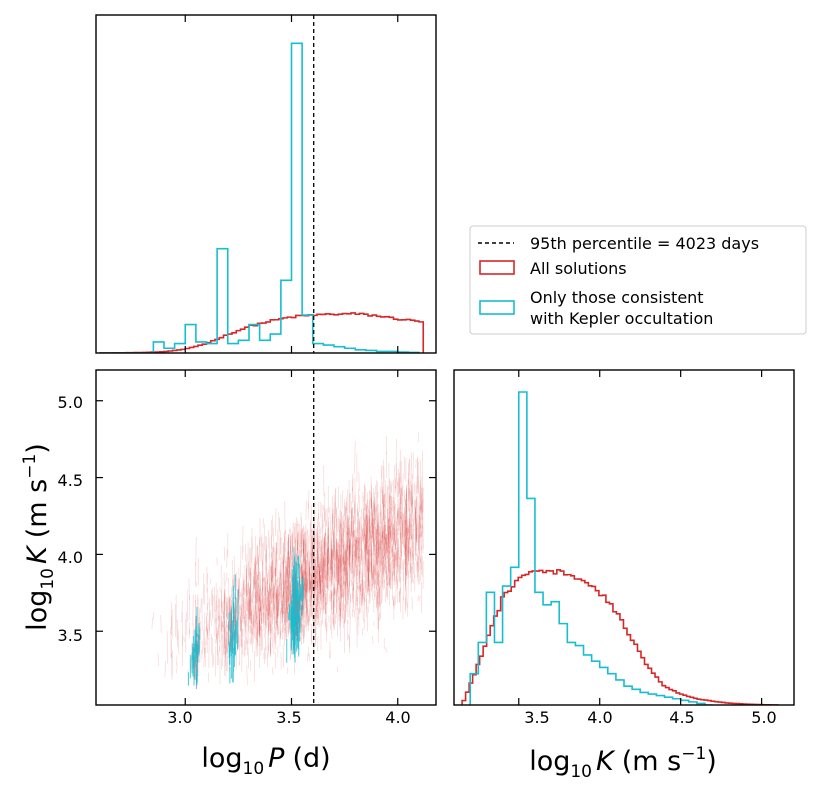 Image resolution: width=821 pixels, height=792 pixels. I want to click on legend-swatch-kepler, so click(497, 307).